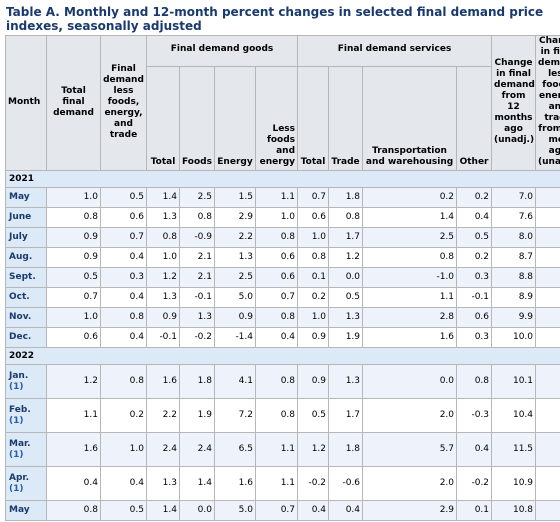 The height and width of the screenshot is (522, 560). I want to click on value-cell: 1.6, so click(410, 337).